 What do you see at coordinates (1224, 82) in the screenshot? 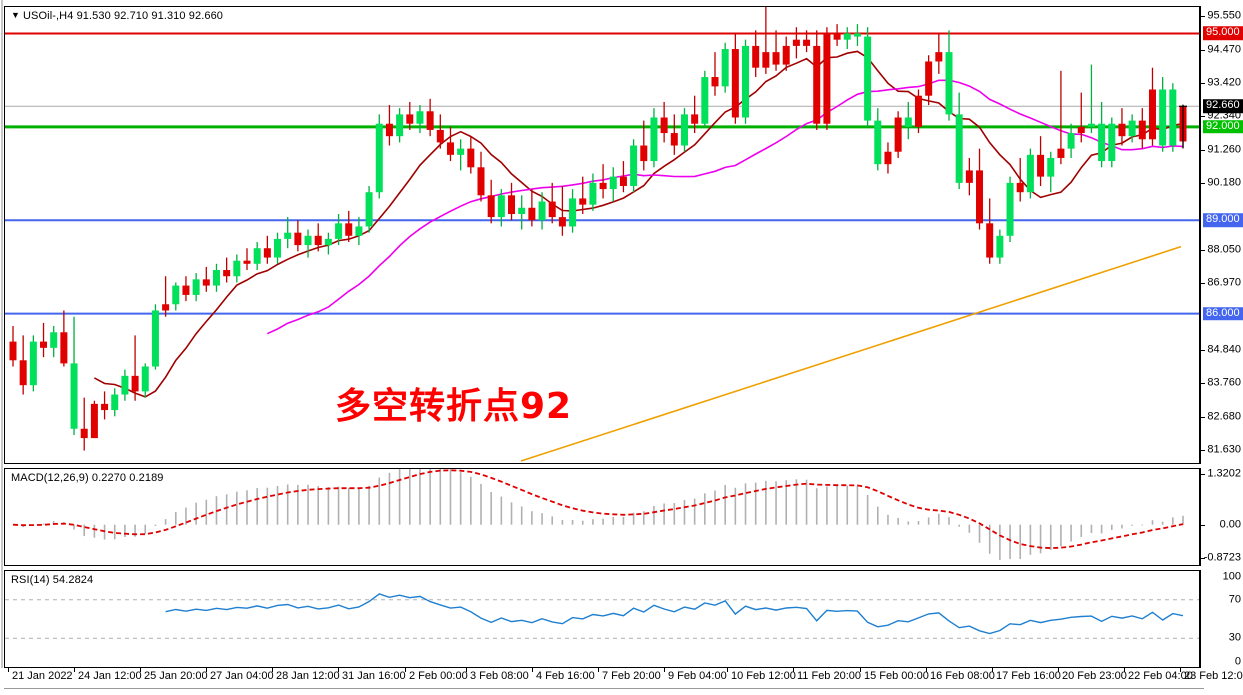
I see `price-axis-label: 93.420` at bounding box center [1224, 82].